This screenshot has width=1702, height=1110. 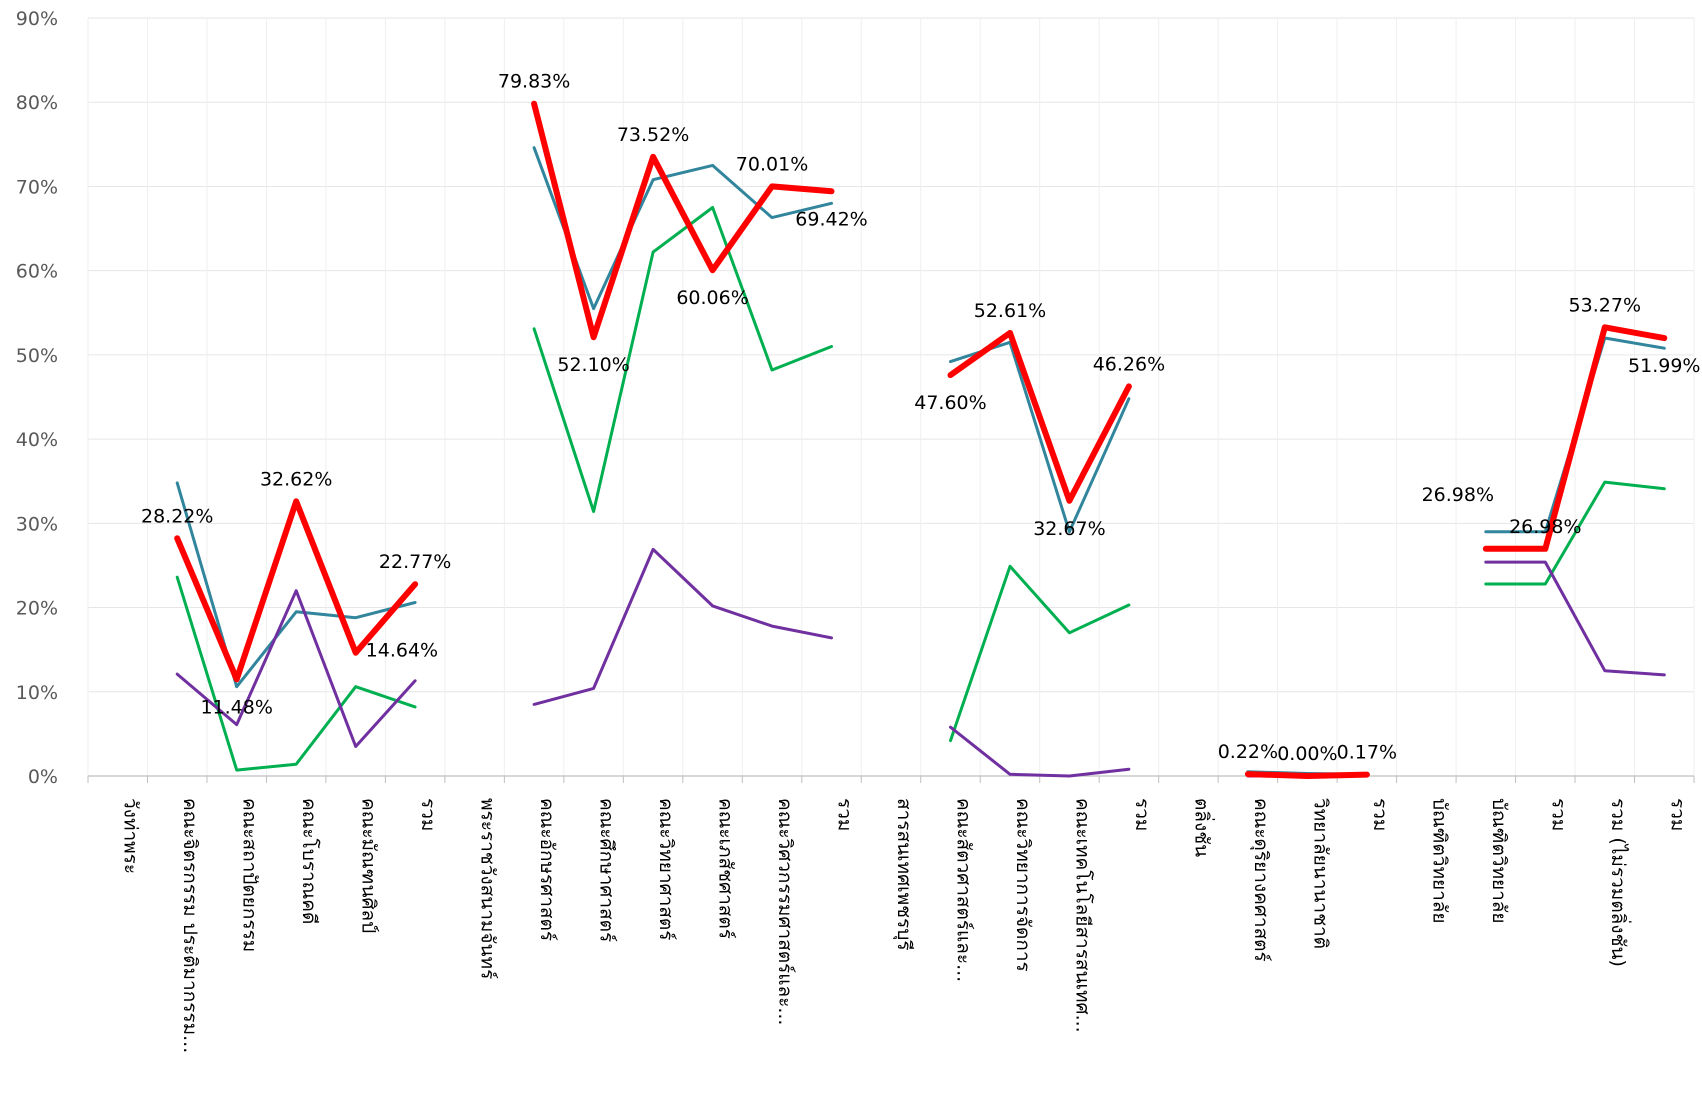 I want to click on x-tick-label: พระราชวังสนามจันทร์, so click(x=488, y=888).